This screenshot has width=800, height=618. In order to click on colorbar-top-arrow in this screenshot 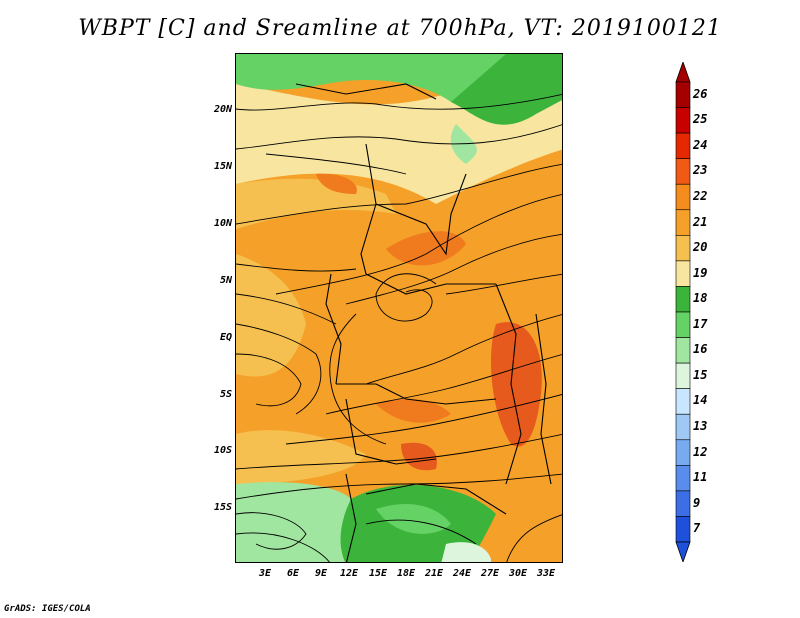, I will do `click(683, 72)`.